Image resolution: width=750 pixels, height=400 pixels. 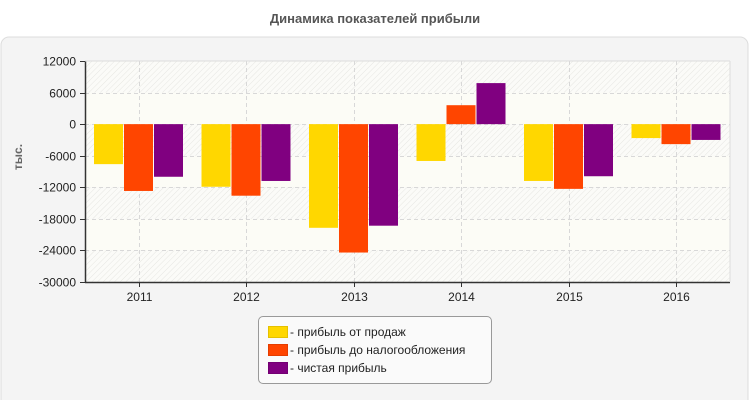 What do you see at coordinates (375, 18) in the screenshot?
I see `chart-title: Динамика показателей прибыли` at bounding box center [375, 18].